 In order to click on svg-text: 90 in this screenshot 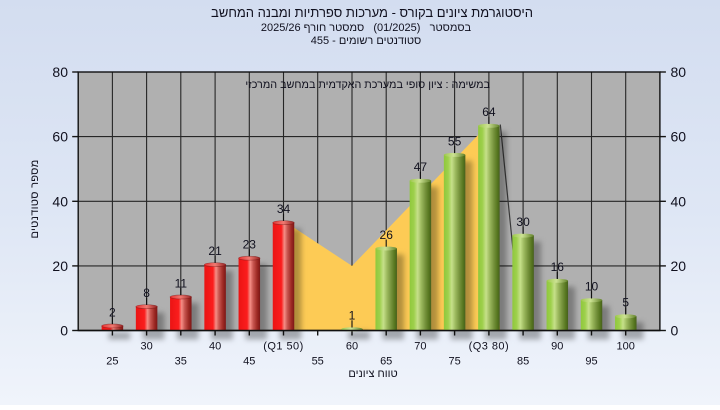, I will do `click(557, 347)`.